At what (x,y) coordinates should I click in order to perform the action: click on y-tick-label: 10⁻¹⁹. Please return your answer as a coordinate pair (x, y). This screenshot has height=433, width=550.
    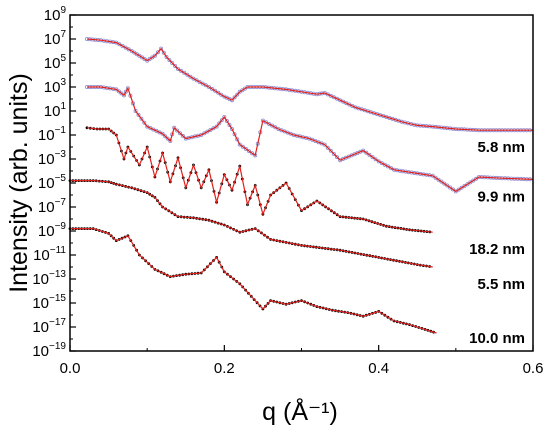
    Looking at the image, I should click on (49, 350).